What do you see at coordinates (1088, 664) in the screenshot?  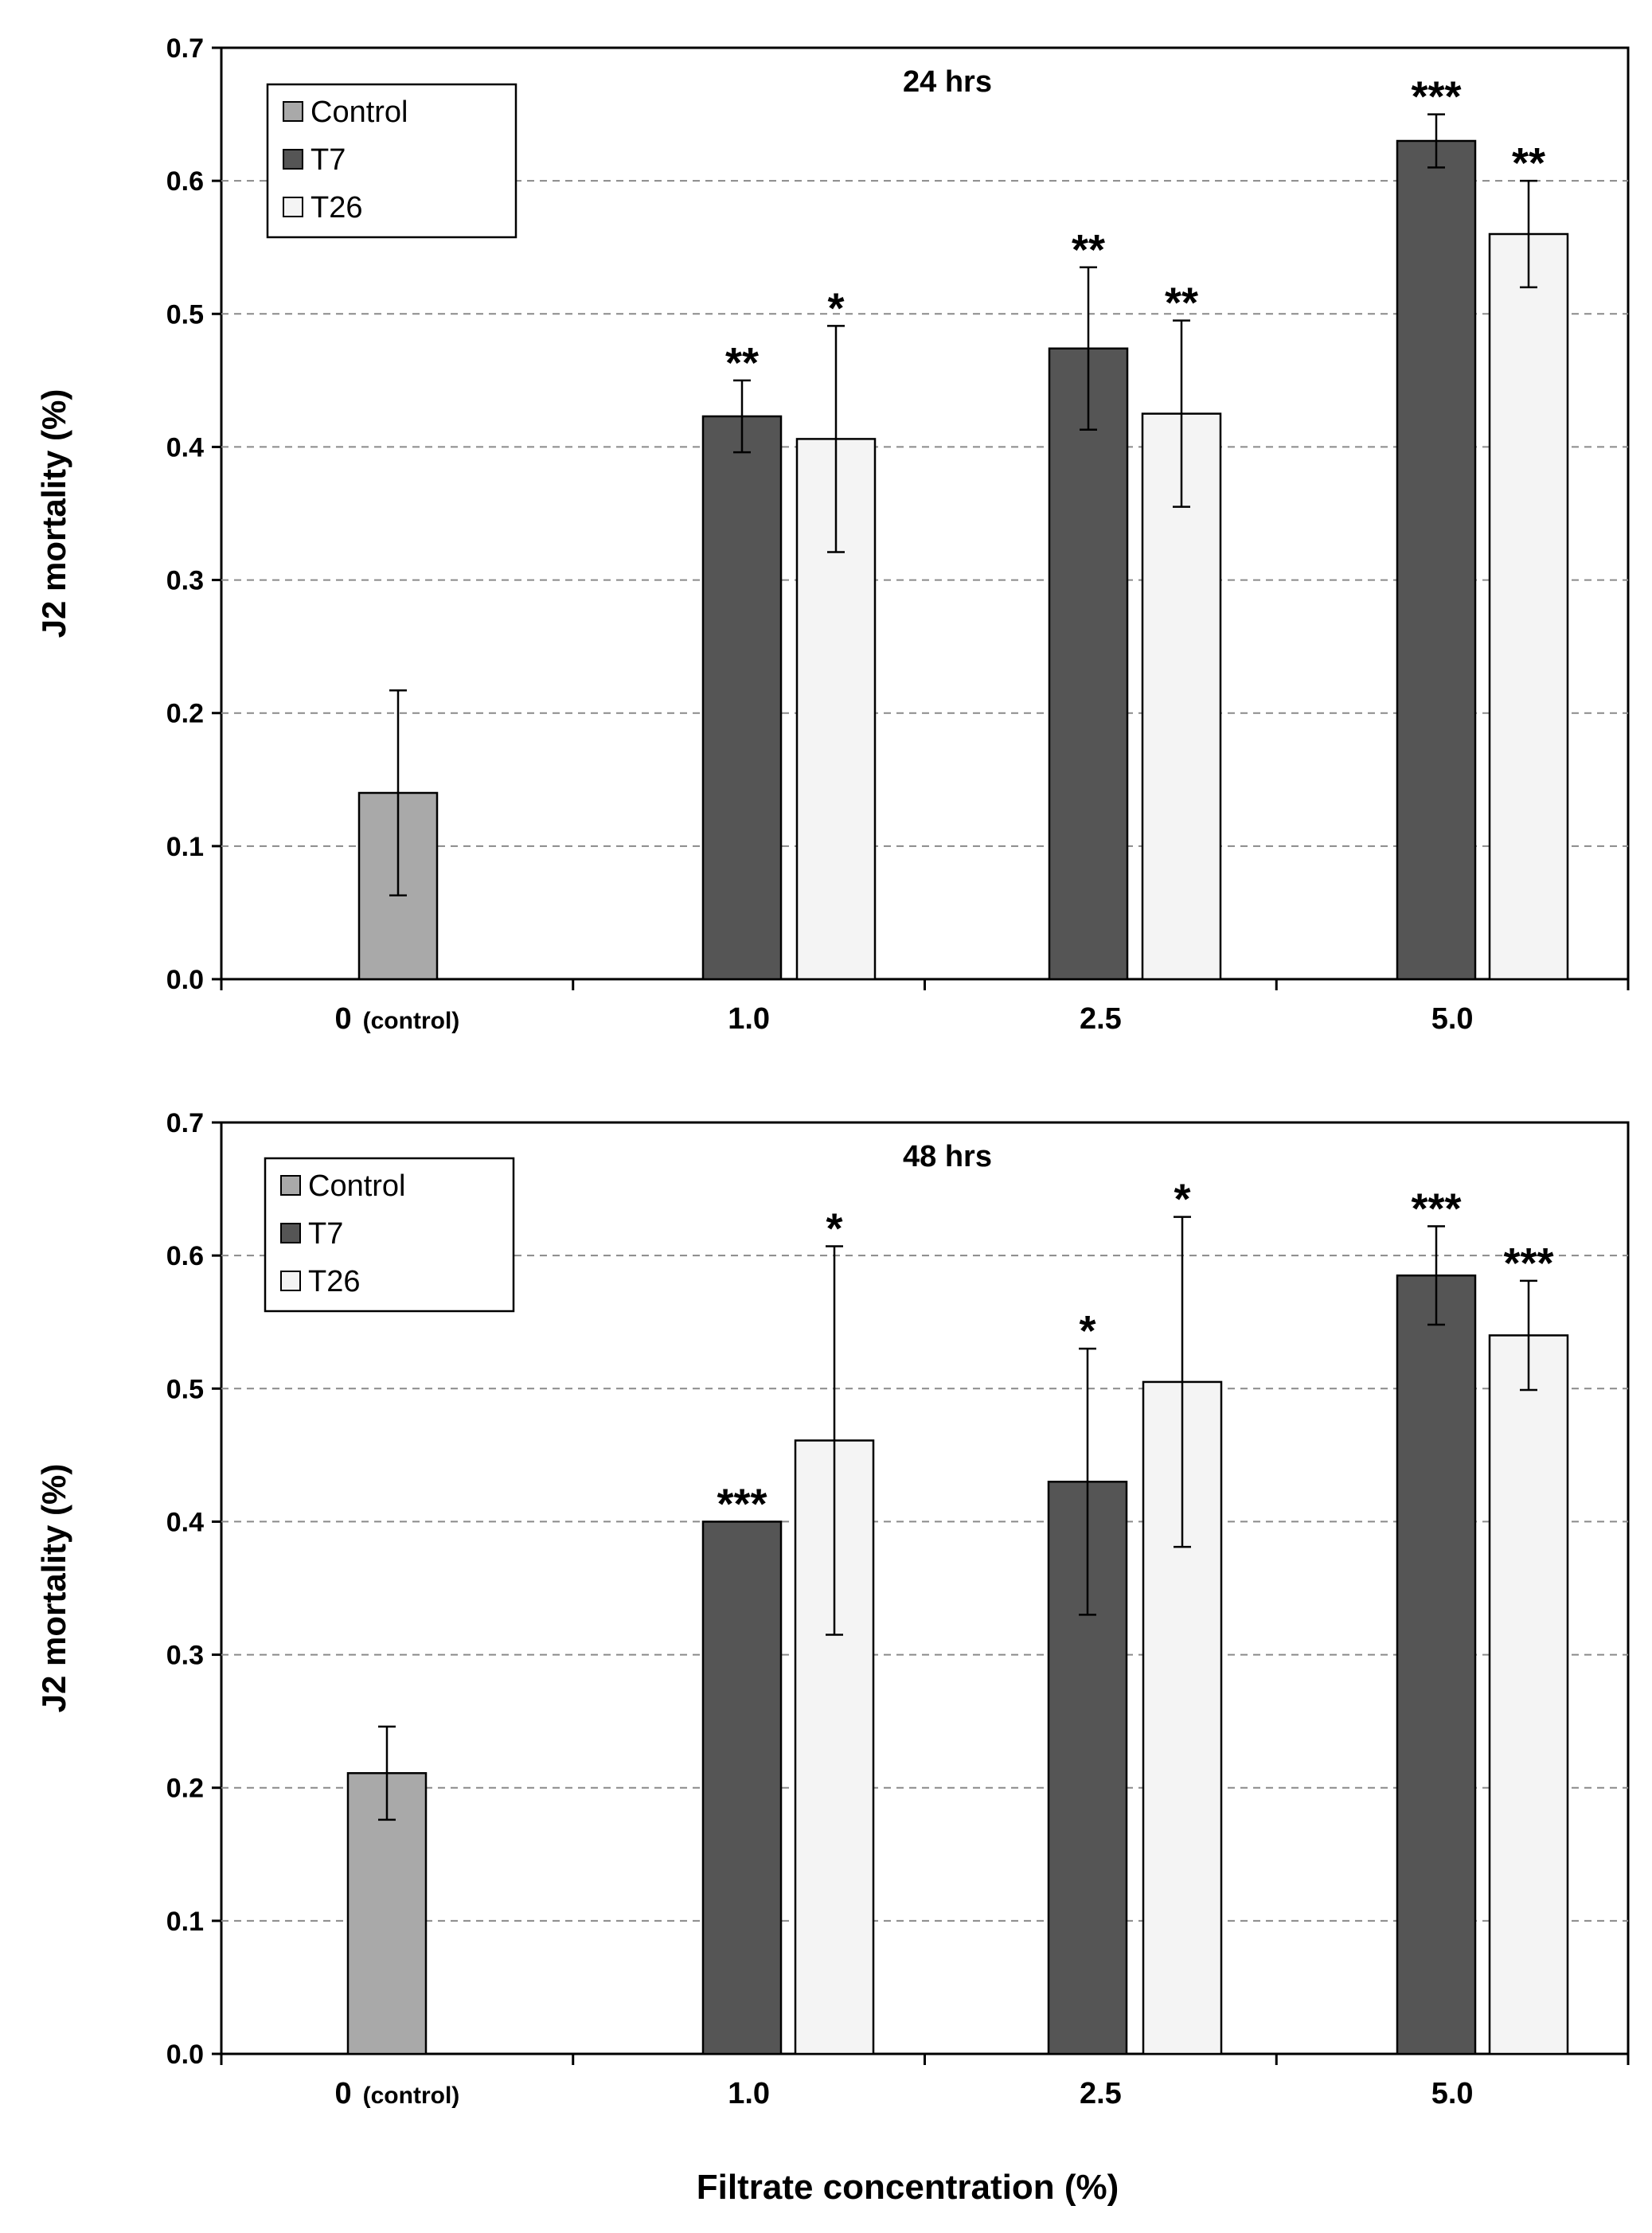 I see `bar-t7-2.5` at bounding box center [1088, 664].